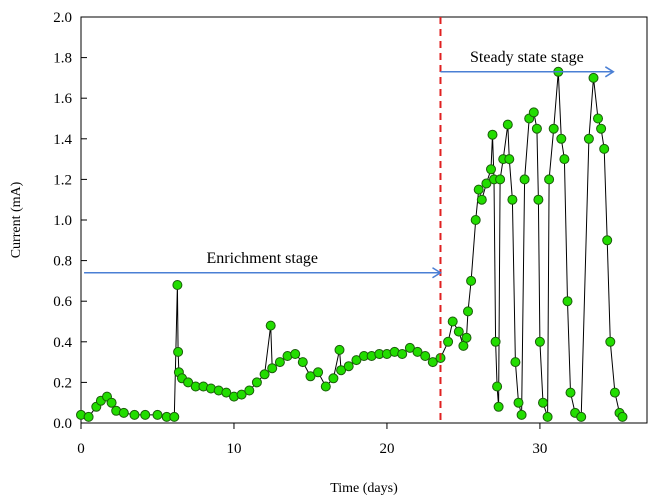  What do you see at coordinates (62, 383) in the screenshot?
I see `y-tick-label: 0.2` at bounding box center [62, 383].